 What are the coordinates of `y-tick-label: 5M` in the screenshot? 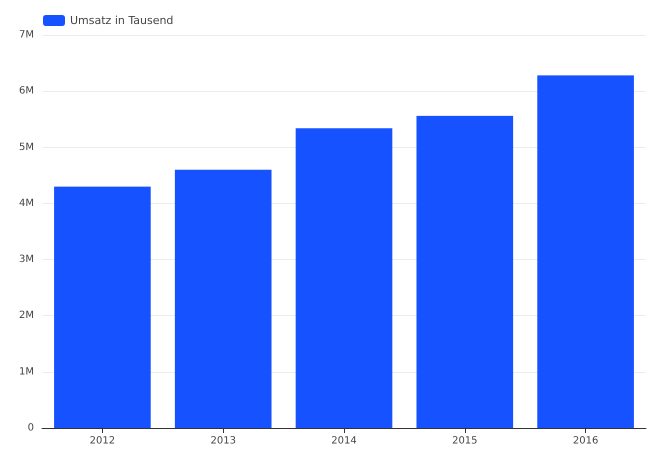 It's located at (26, 147).